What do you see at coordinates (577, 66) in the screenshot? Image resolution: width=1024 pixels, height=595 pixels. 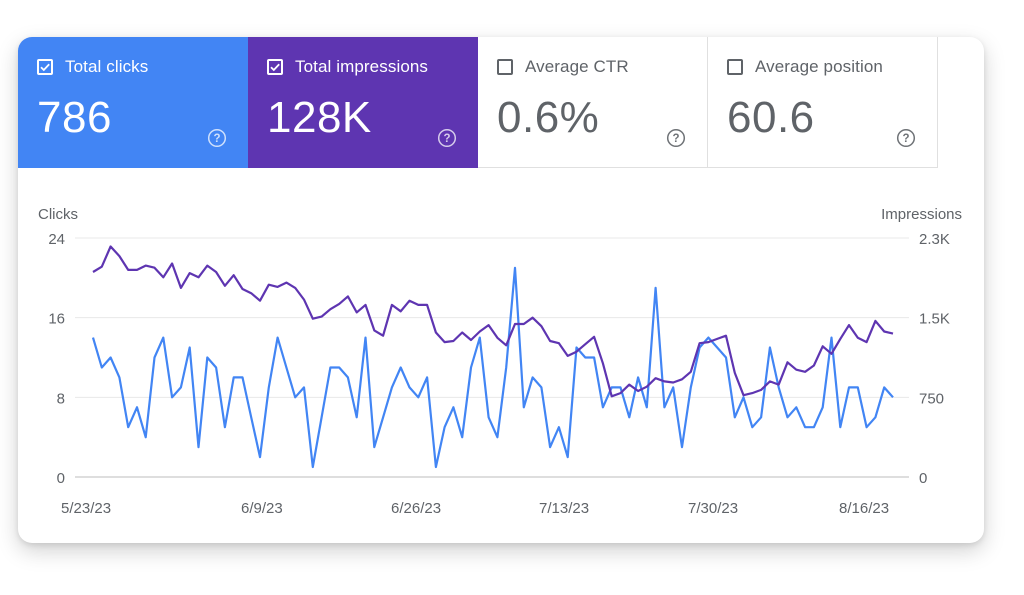 I see `metric-label: Average CTR` at bounding box center [577, 66].